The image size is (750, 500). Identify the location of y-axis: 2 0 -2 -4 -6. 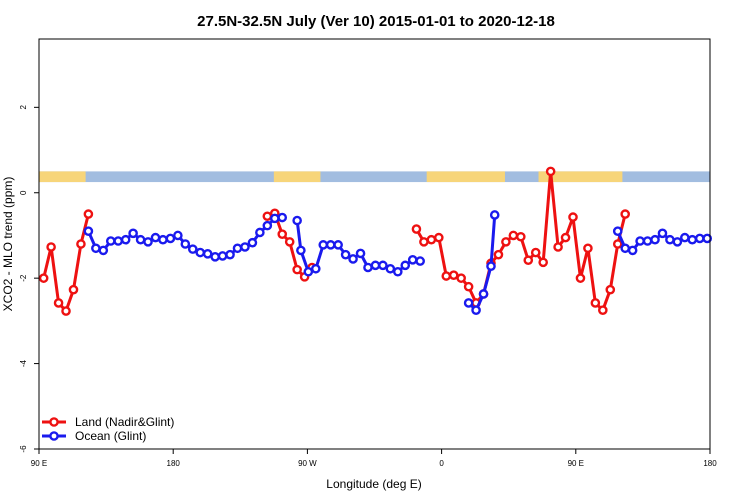
(29, 279).